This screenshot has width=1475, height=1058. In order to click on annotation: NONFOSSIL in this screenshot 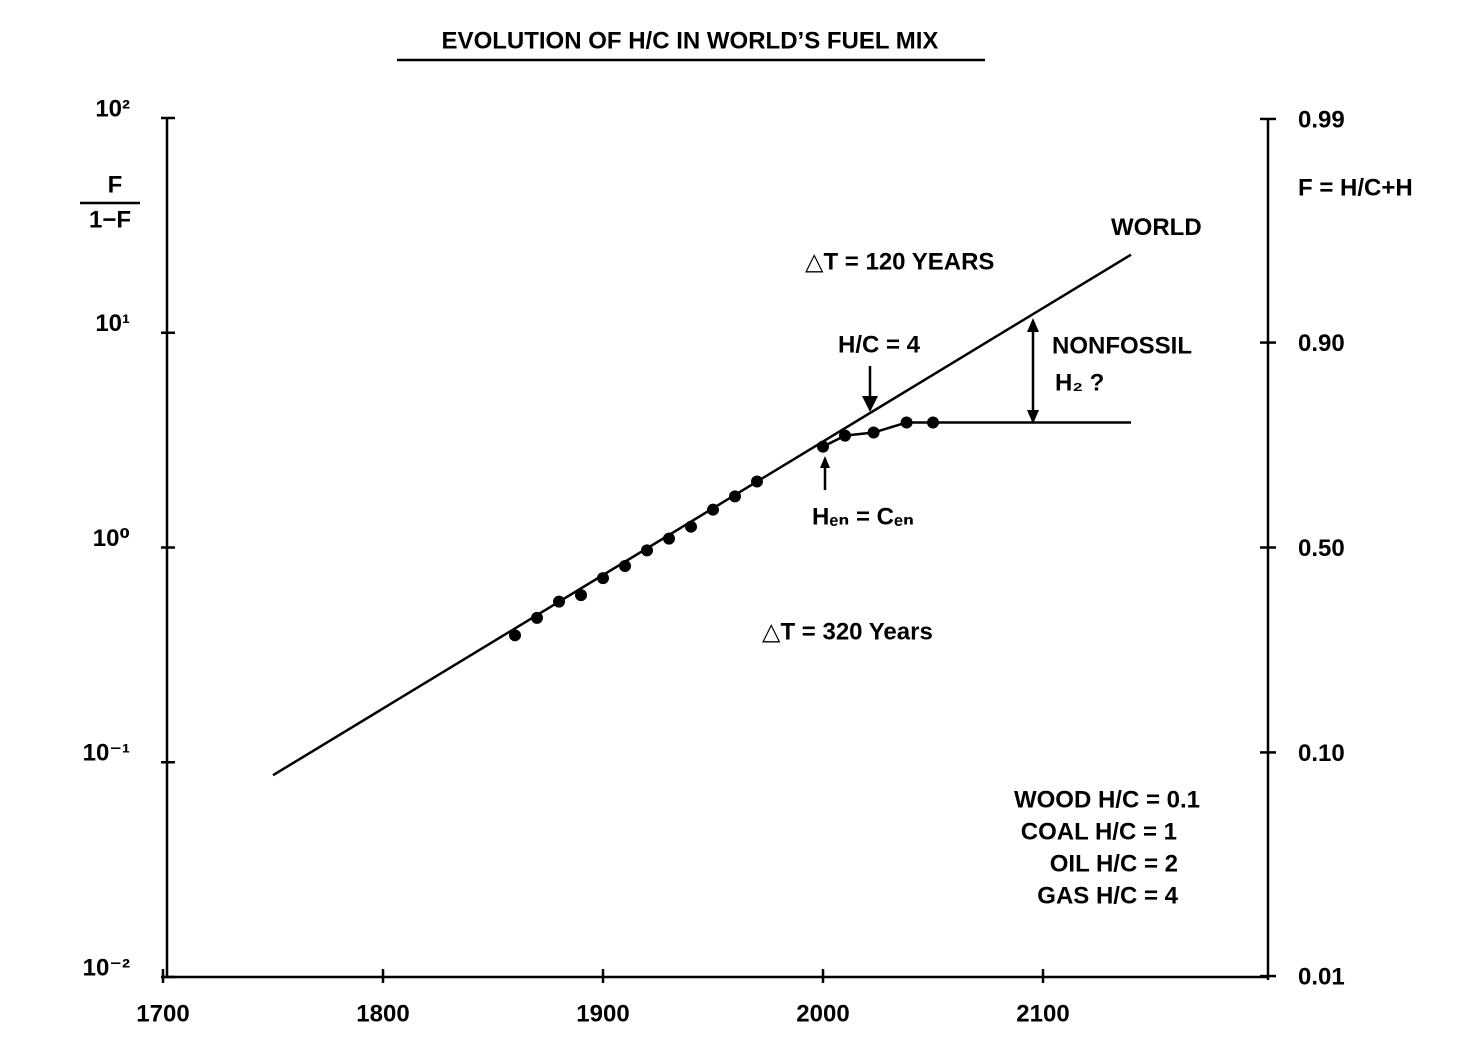, I will do `click(1122, 345)`.